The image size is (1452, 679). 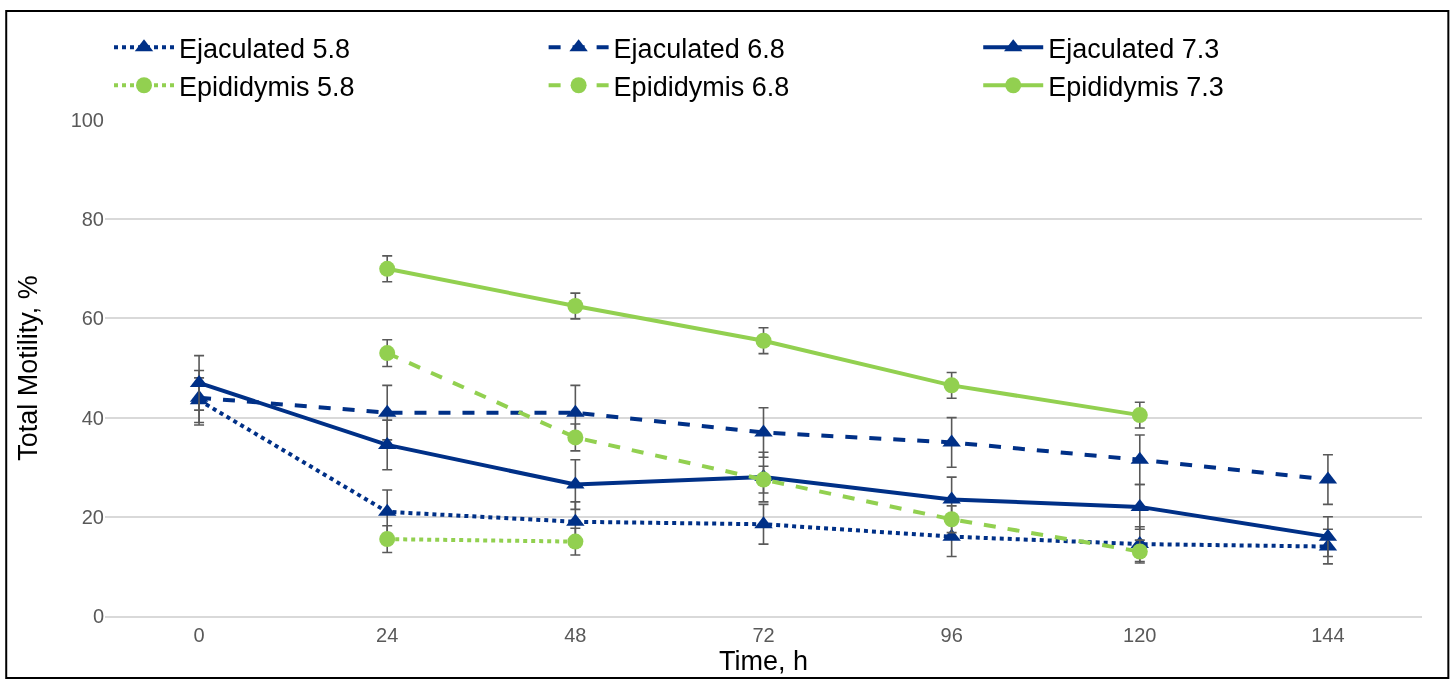 What do you see at coordinates (575, 635) in the screenshot?
I see `x-tick-label: 48` at bounding box center [575, 635].